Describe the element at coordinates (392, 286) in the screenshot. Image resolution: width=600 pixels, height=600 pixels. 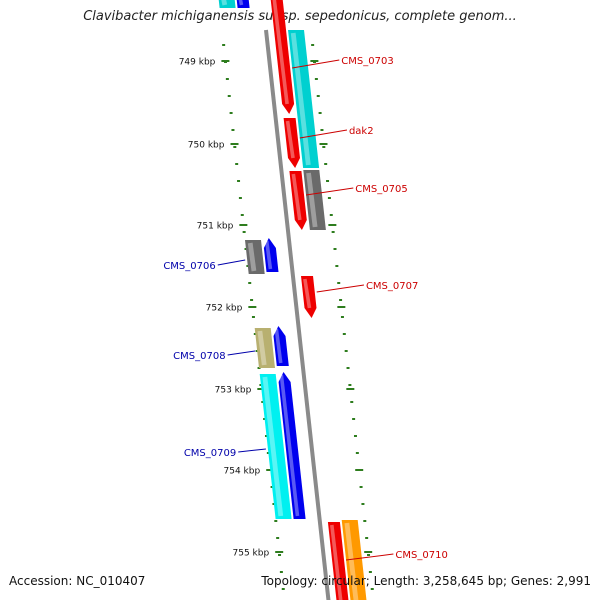
I see `gene-label: CMS_0707` at that location.